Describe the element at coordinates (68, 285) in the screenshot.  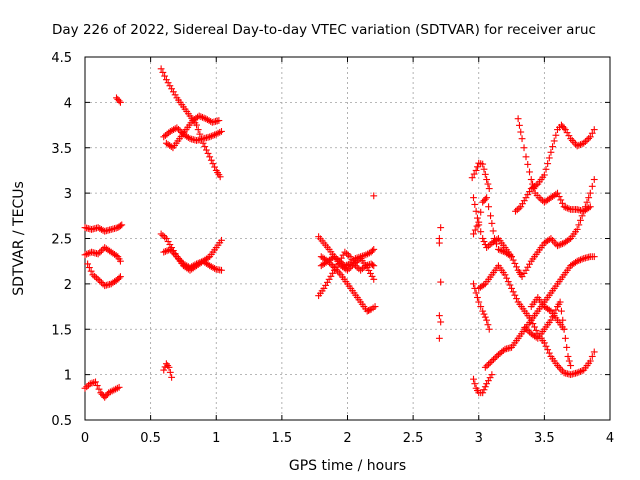
I see `y-tick-label: 2` at that location.